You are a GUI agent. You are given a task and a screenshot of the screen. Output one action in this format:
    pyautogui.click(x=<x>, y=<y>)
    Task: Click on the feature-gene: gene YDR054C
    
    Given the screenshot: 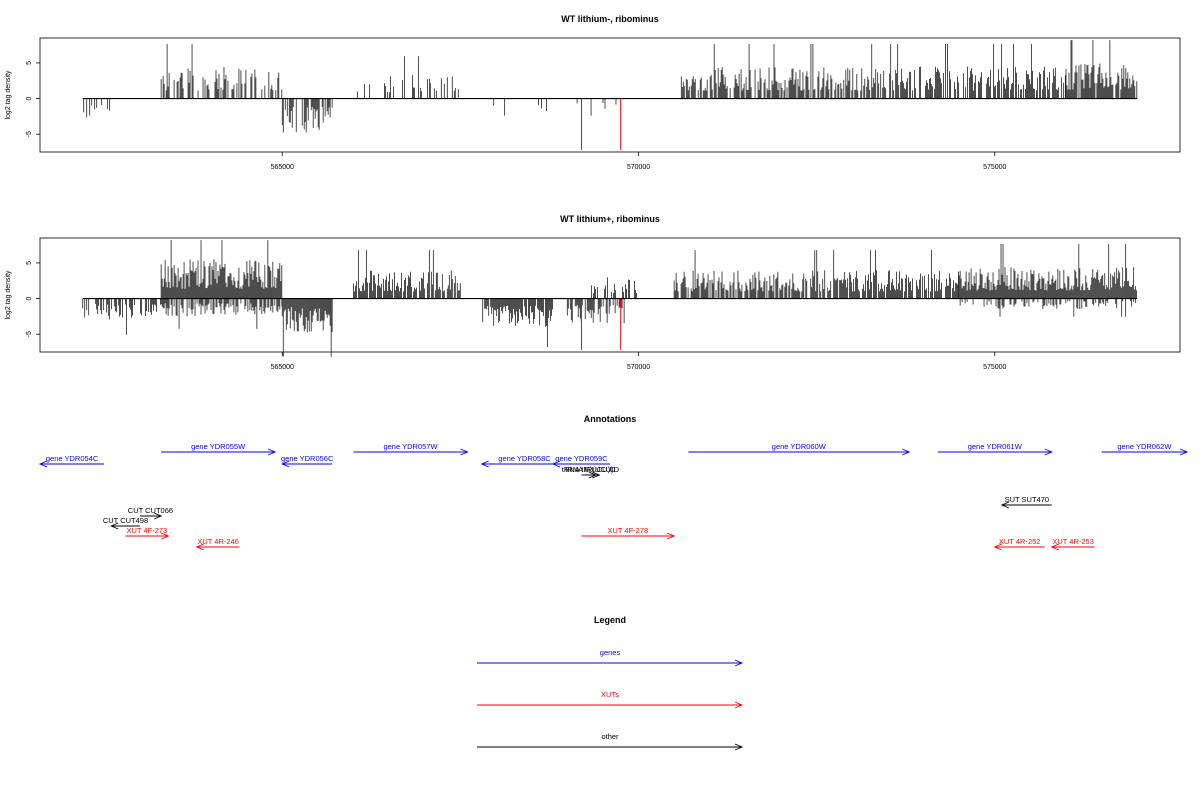 What is the action you would take?
    pyautogui.click(x=71, y=461)
    